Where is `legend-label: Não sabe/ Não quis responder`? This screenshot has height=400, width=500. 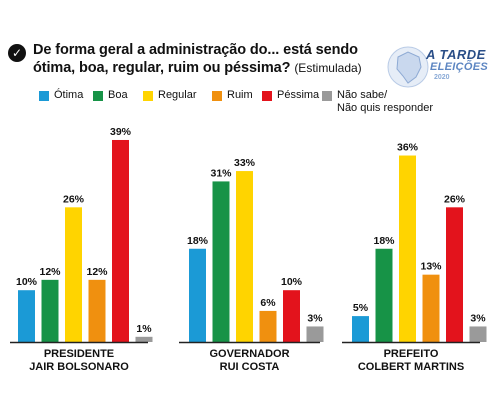 legend-label: Não sabe/ Não quis responder is located at coordinates (385, 101).